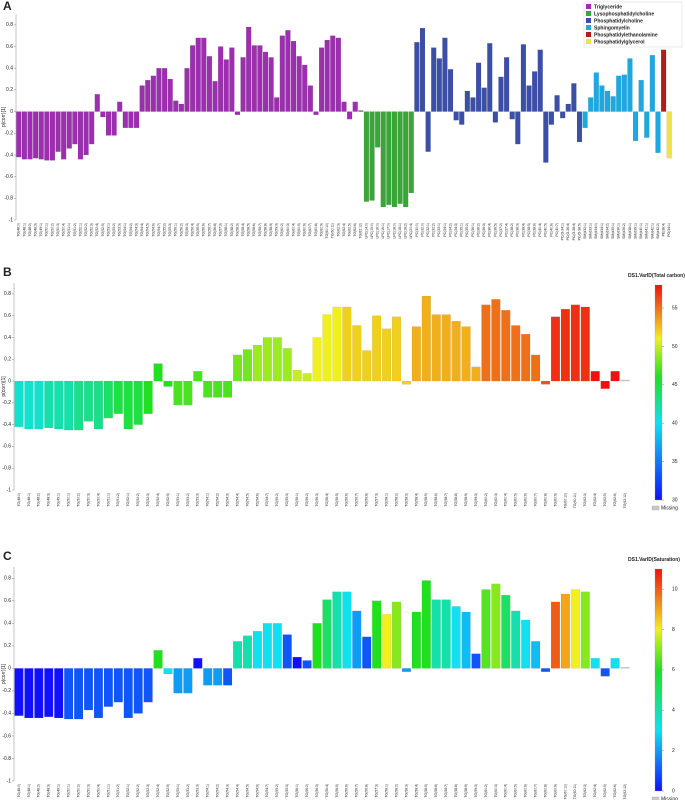  I want to click on x-tick-label: TG(56:1), so click(297, 500).